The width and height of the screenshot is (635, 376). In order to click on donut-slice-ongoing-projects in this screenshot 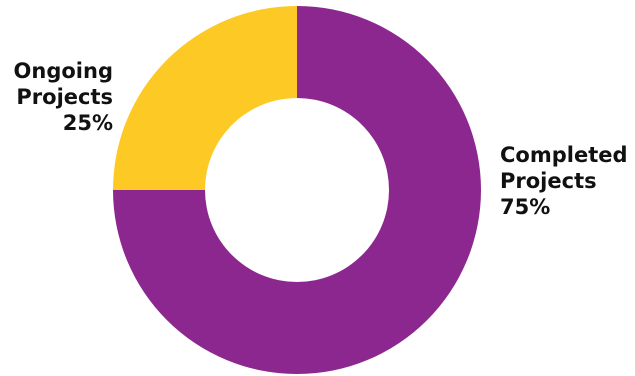, I will do `click(205, 98)`.